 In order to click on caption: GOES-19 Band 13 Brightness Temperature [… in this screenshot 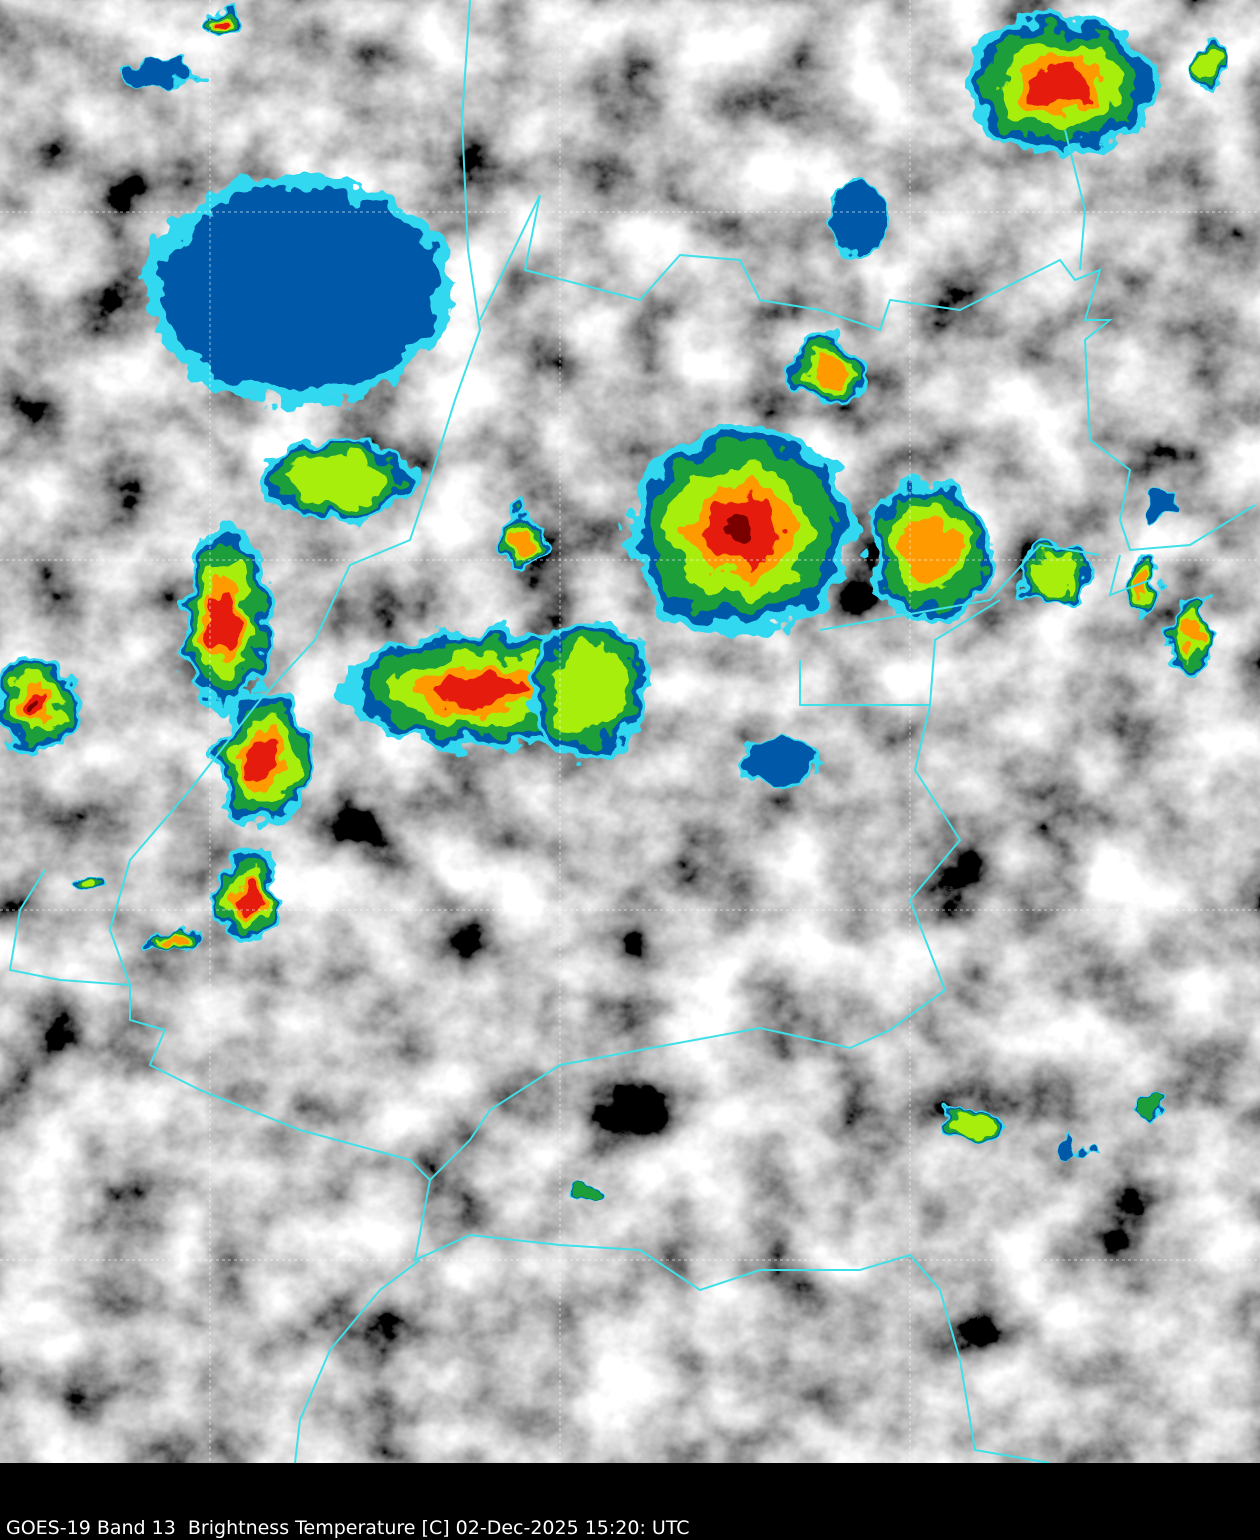, I will do `click(348, 1528)`.